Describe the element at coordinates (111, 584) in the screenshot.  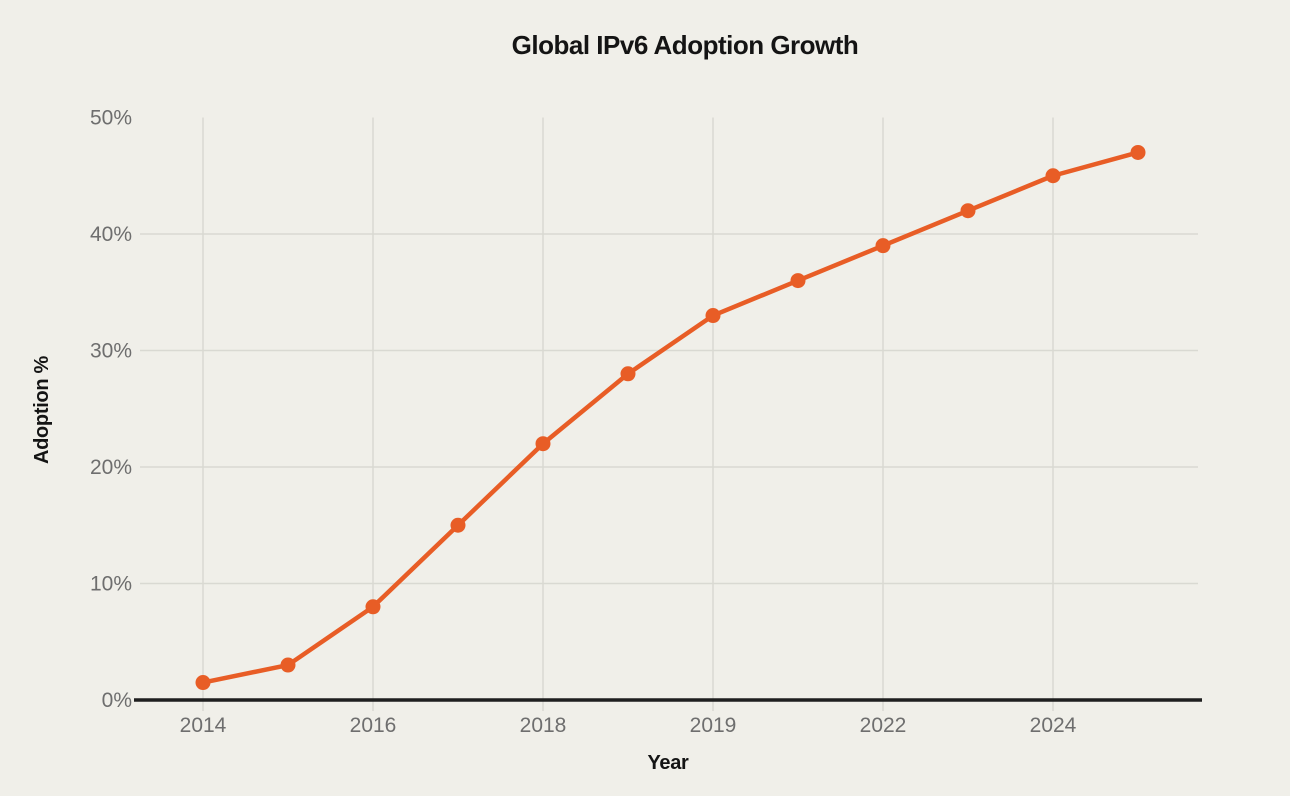
I see `y-tick-label: 10%` at that location.